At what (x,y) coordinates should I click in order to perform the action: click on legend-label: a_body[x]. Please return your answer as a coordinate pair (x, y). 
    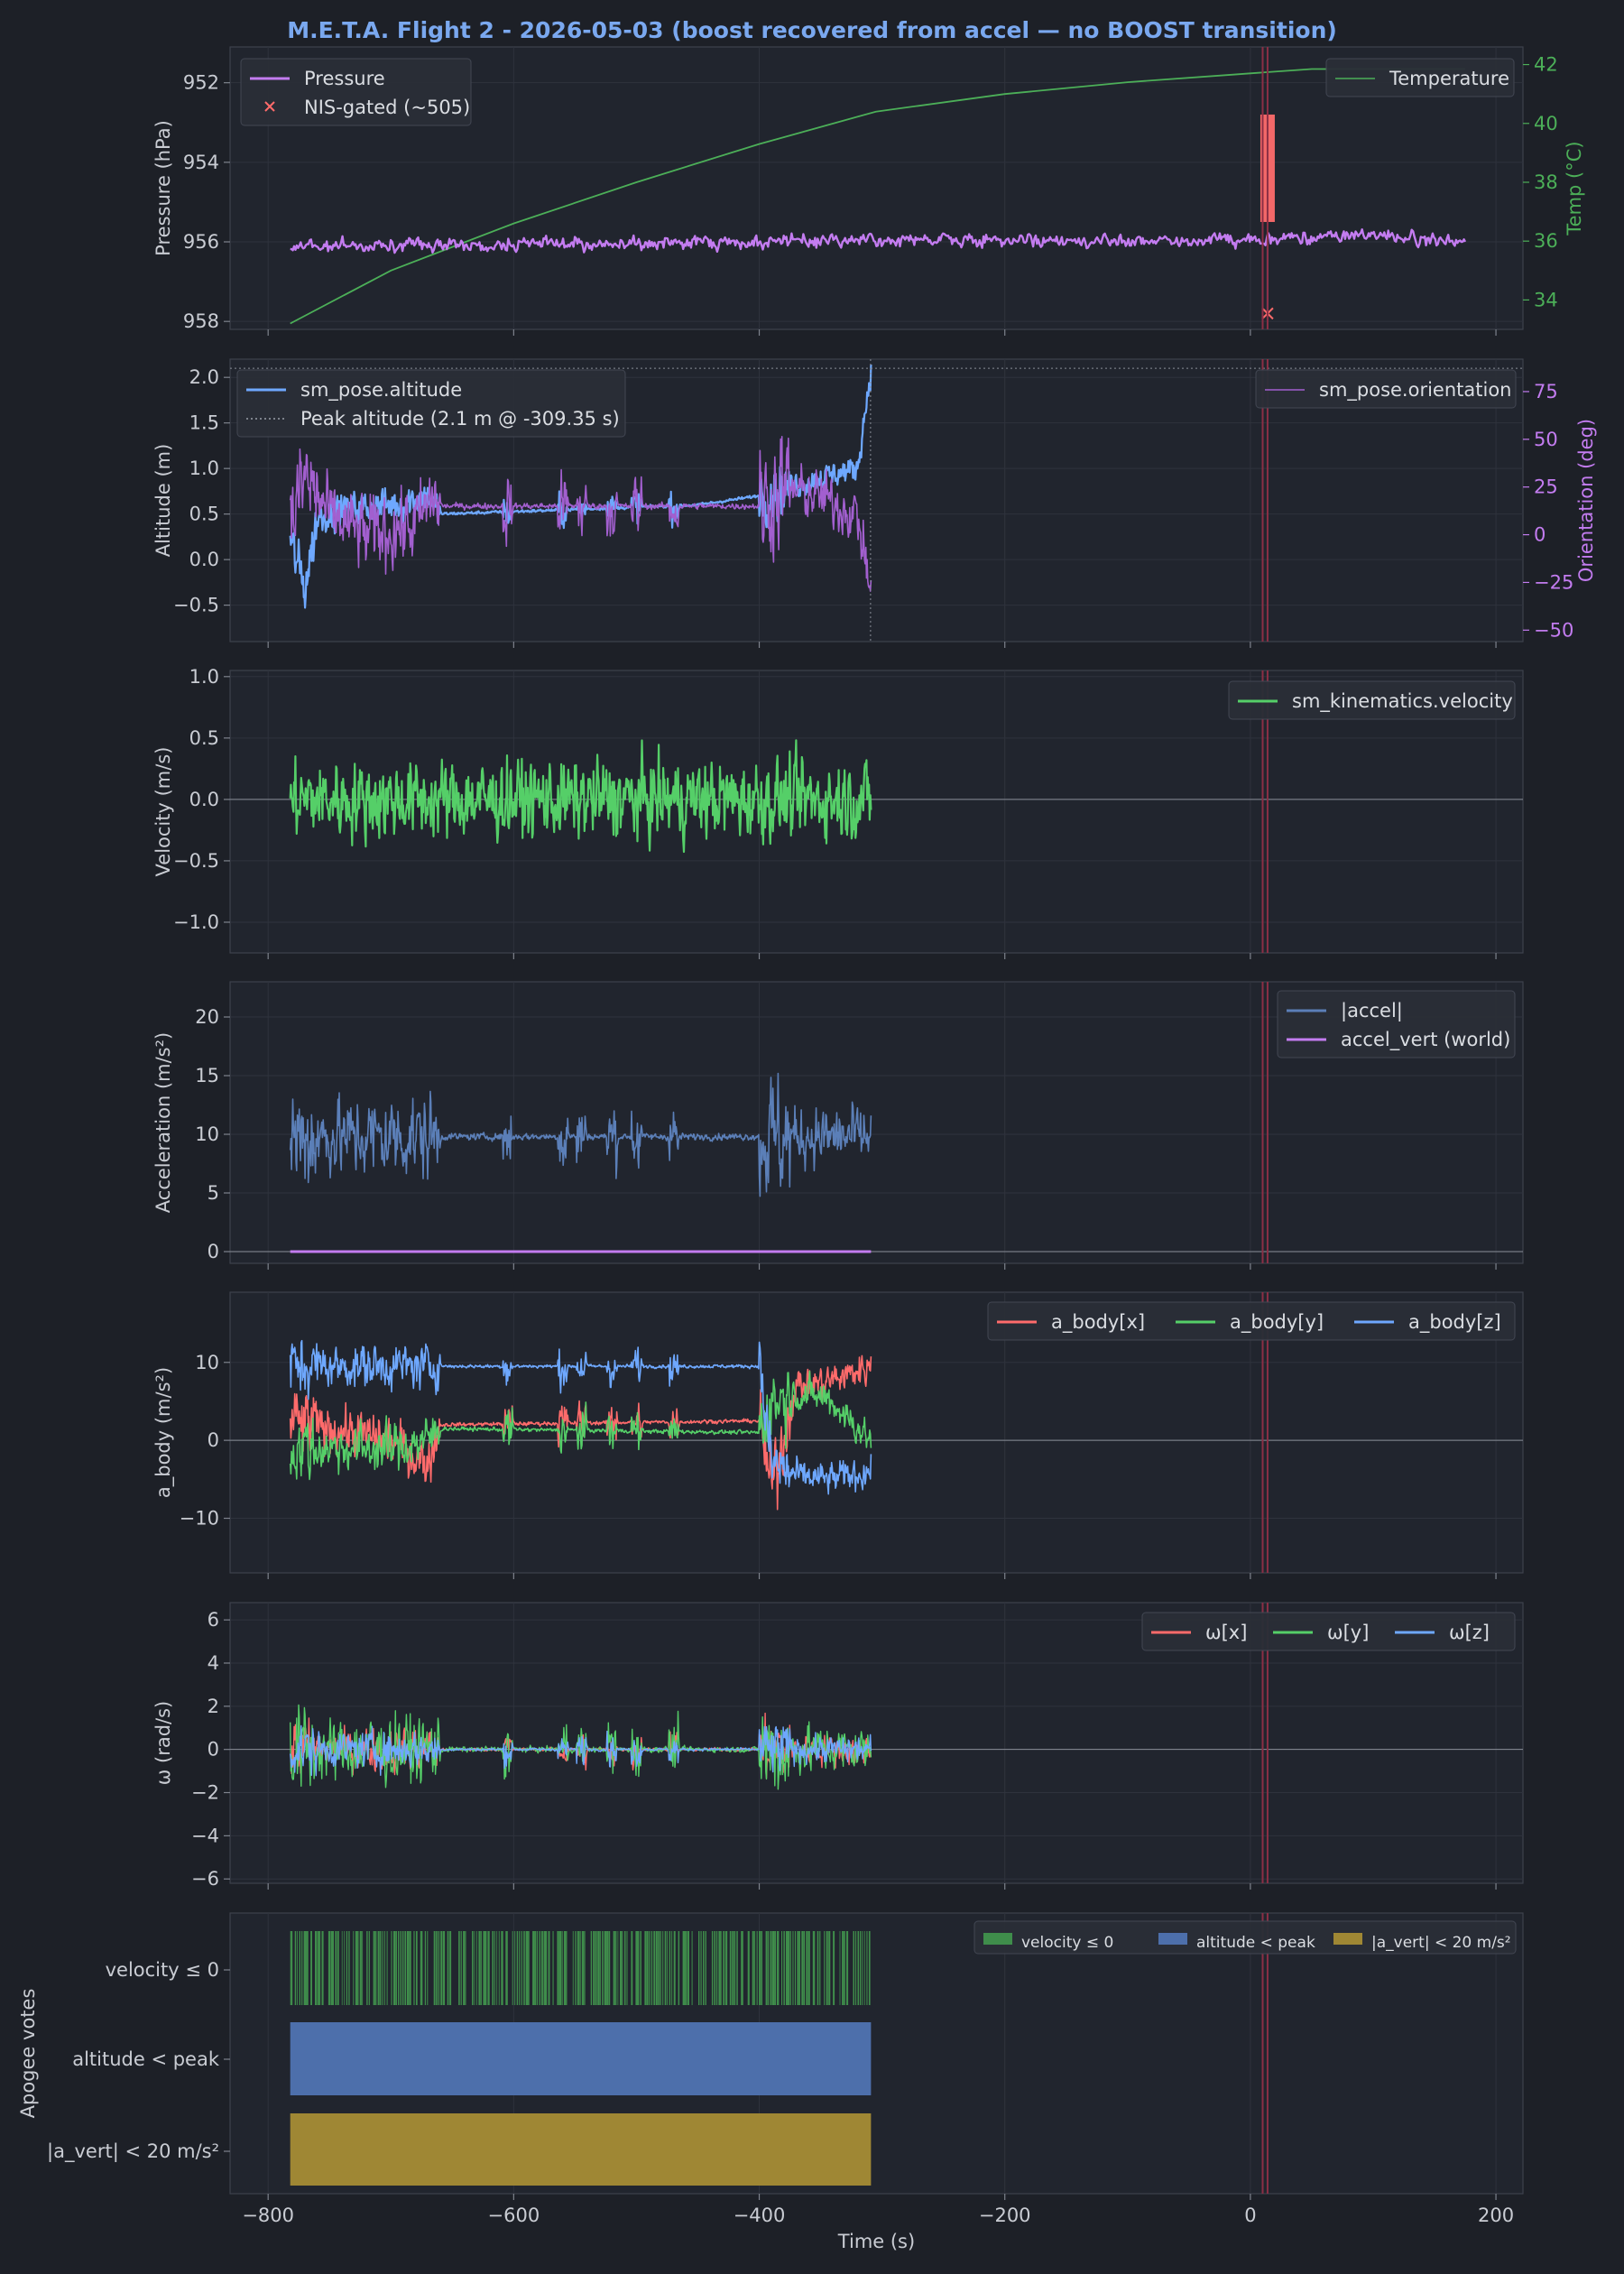
    Looking at the image, I should click on (1098, 1323).